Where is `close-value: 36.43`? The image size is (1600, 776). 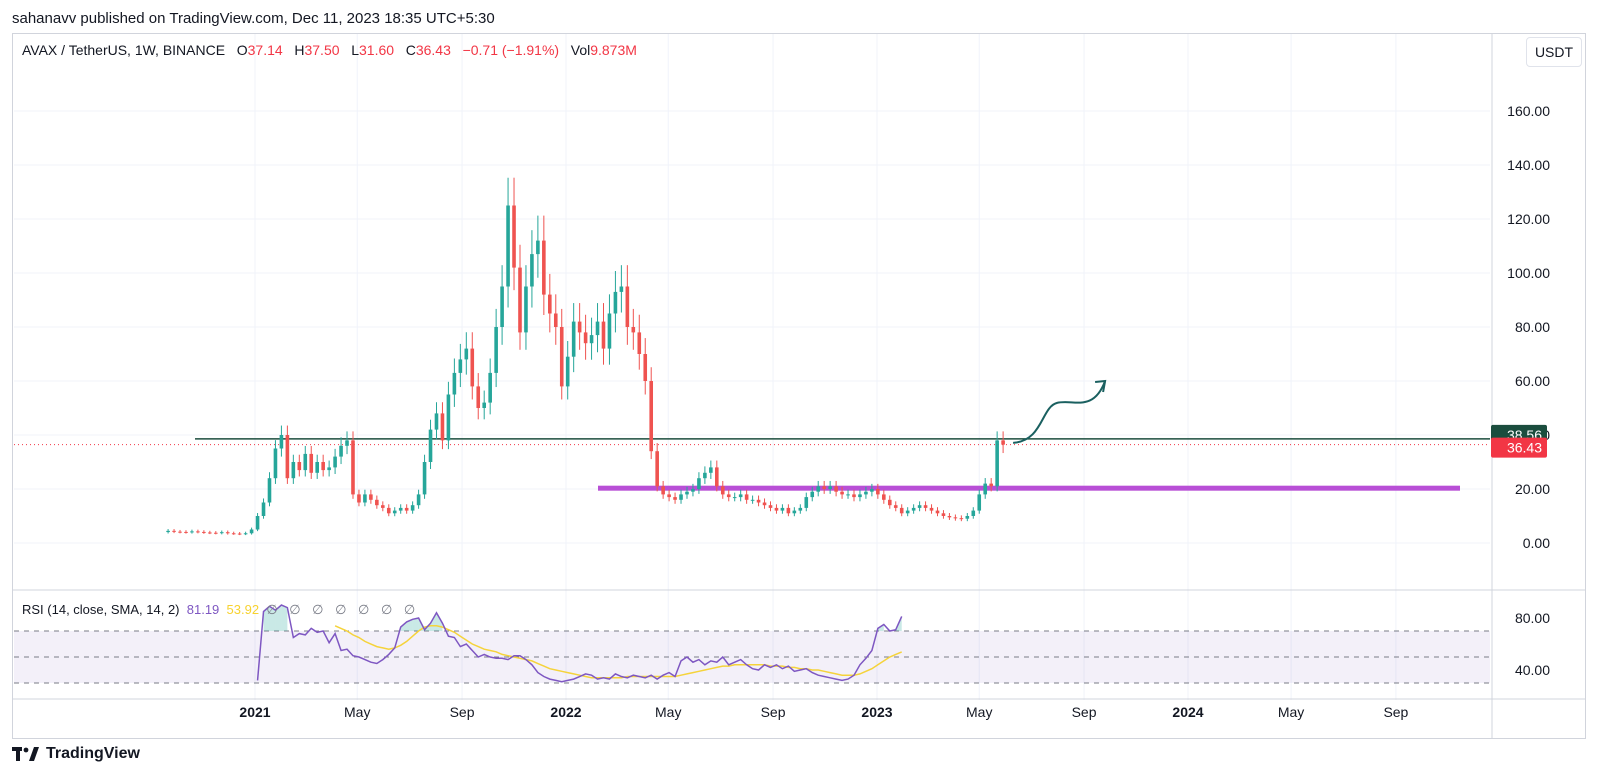
close-value: 36.43 is located at coordinates (433, 50).